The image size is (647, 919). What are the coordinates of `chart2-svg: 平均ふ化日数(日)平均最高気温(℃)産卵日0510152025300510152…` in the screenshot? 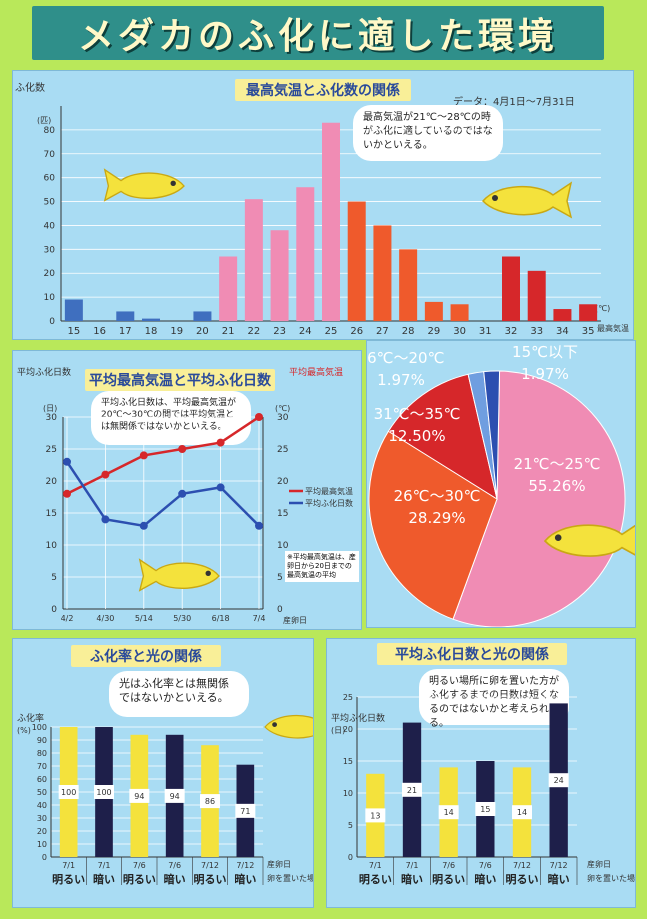 It's located at (185, 495).